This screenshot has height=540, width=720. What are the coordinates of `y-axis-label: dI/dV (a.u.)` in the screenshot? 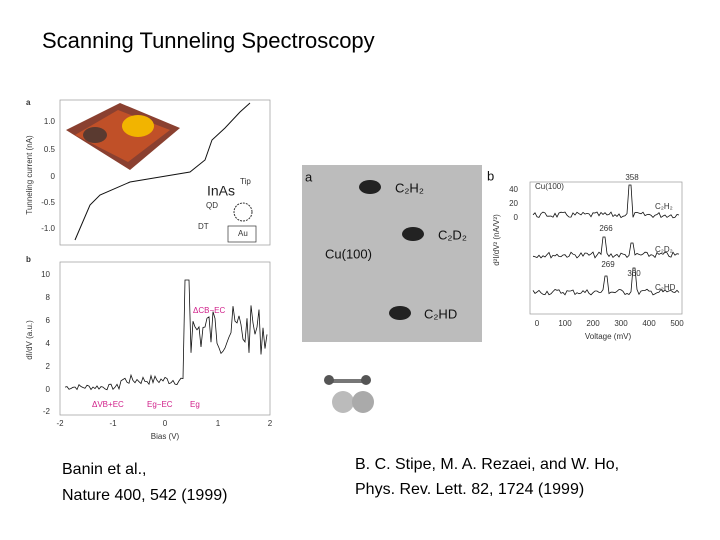 It's located at (29, 340).